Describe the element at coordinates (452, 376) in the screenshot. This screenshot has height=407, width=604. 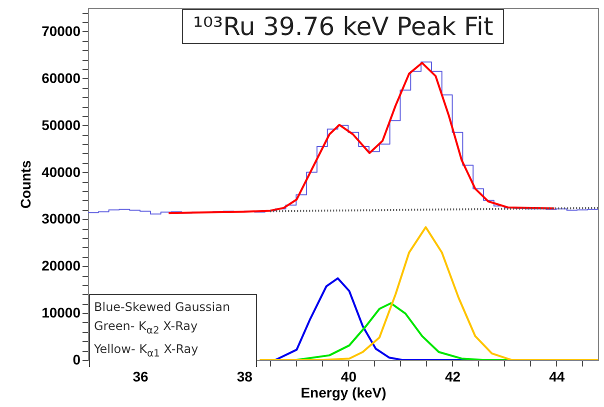
I see `x-tick-label: 42` at that location.